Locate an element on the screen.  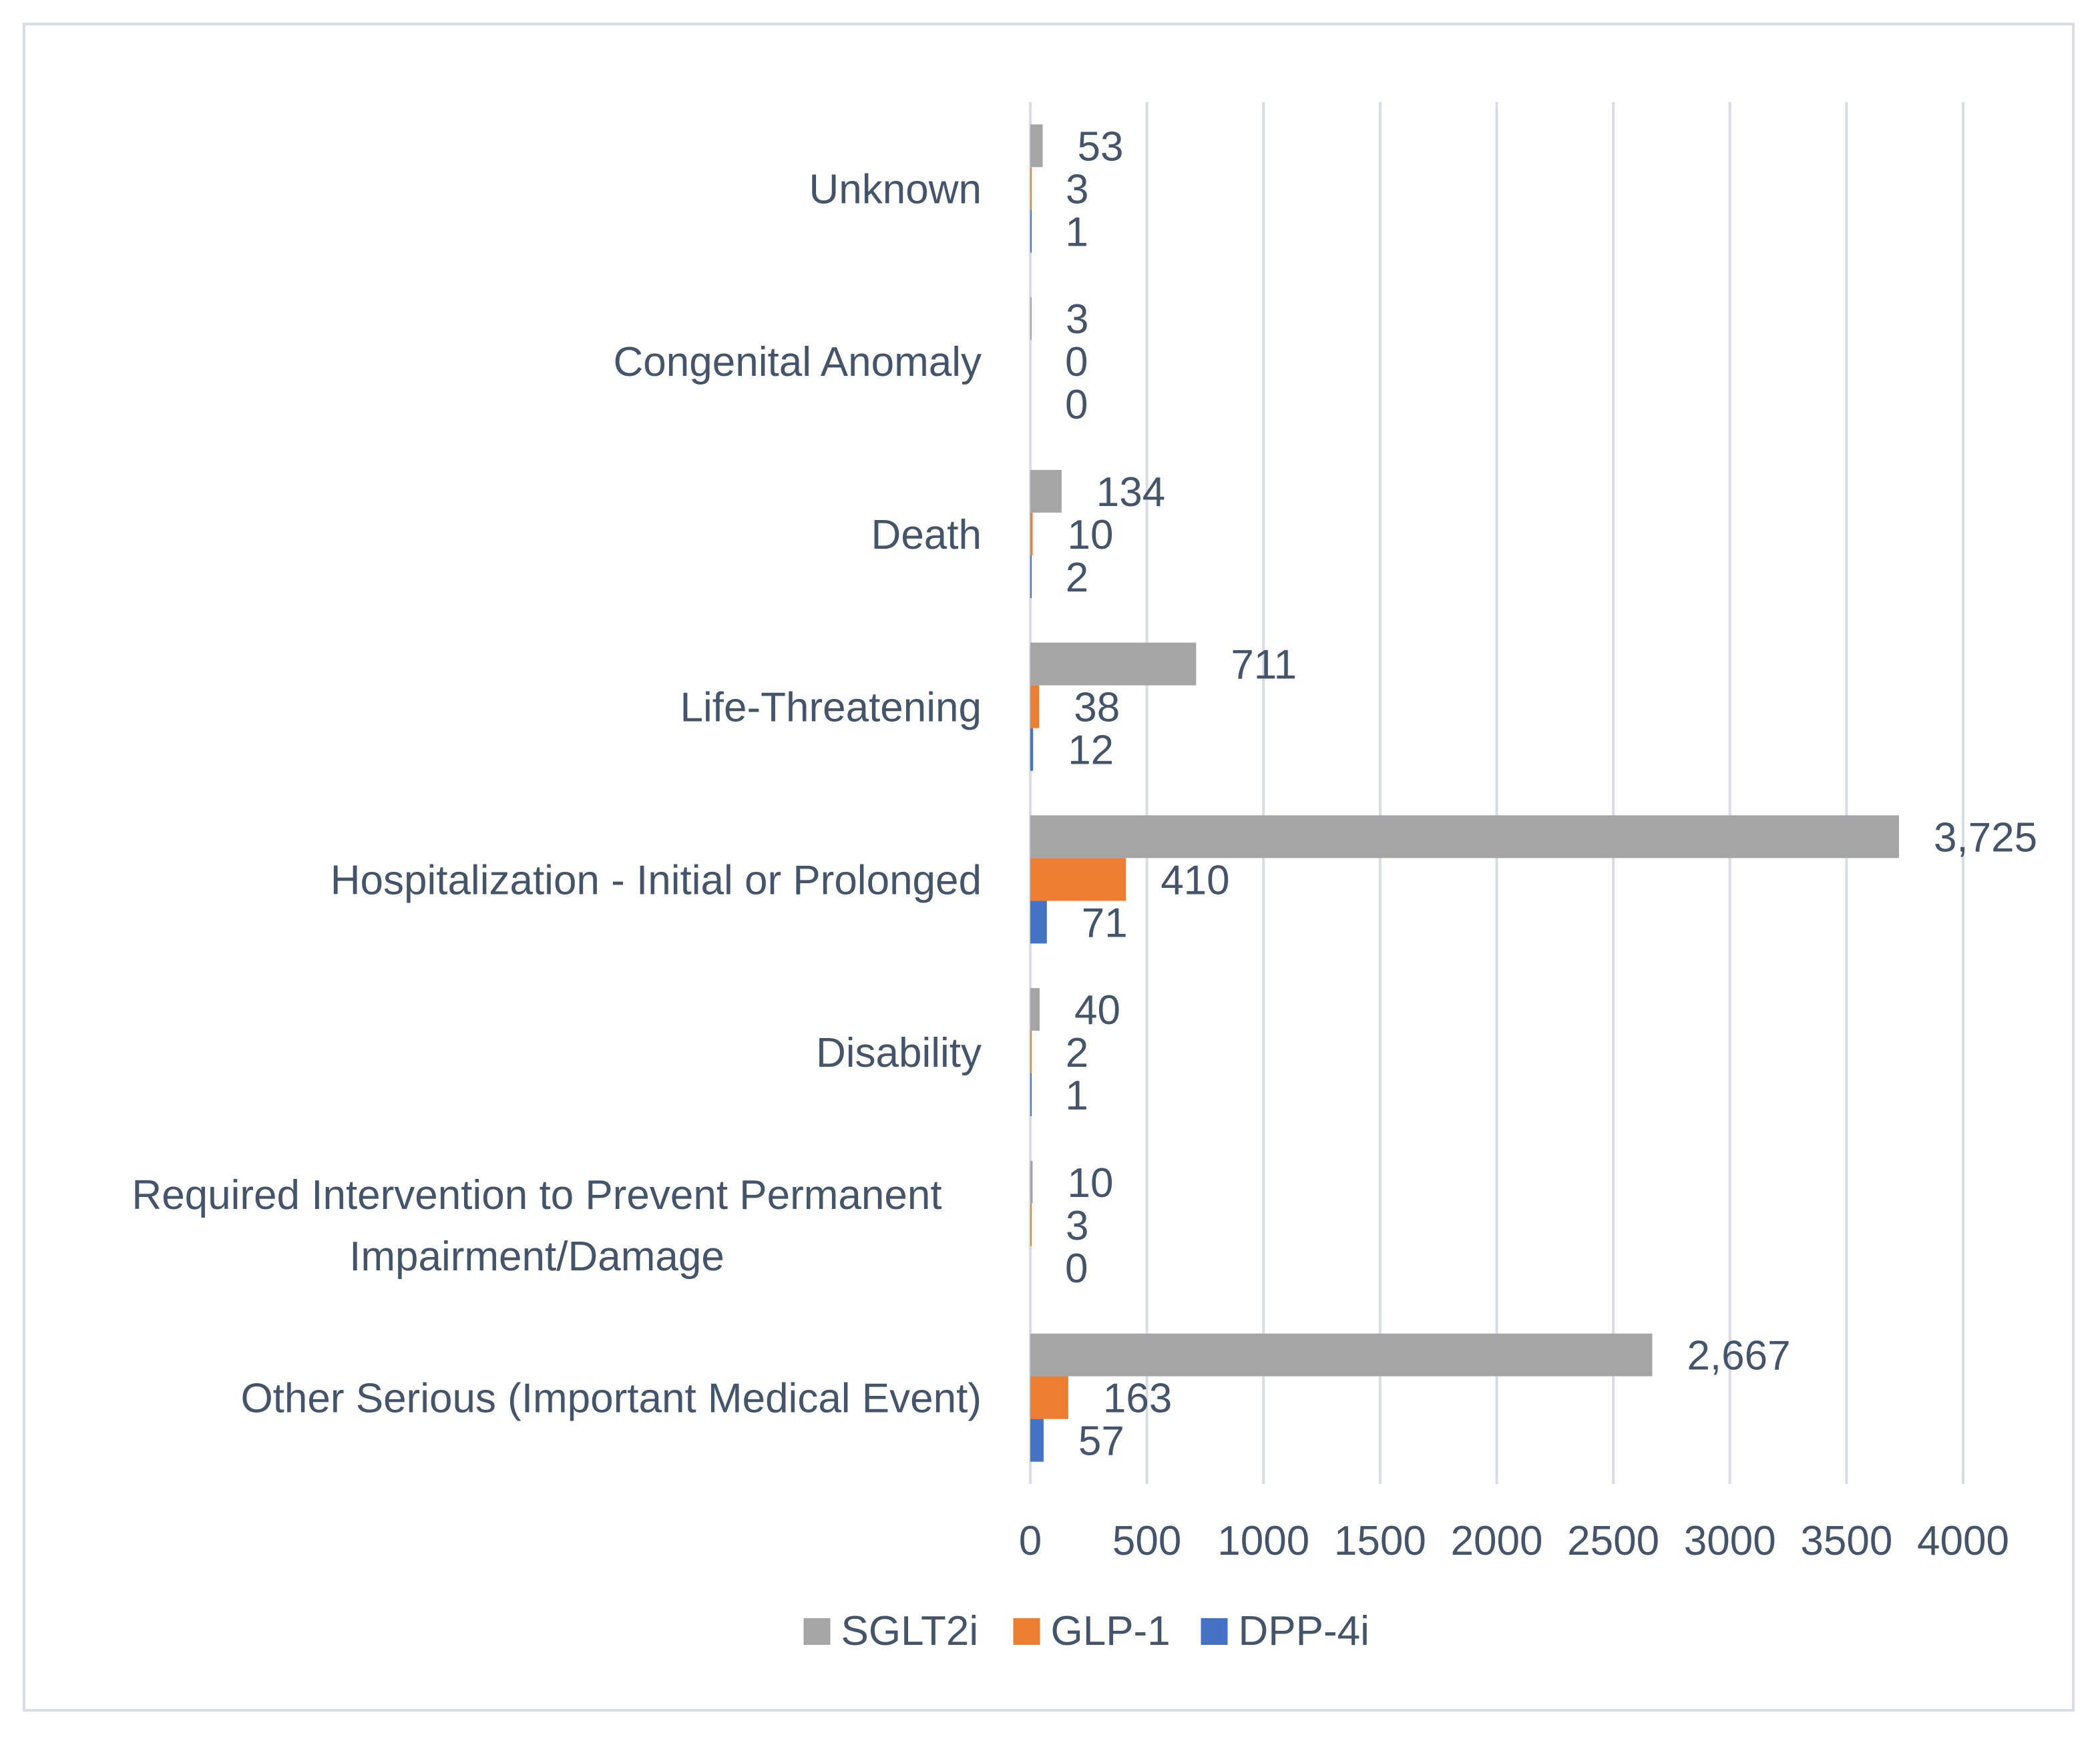
data-label: 2,667 is located at coordinates (1738, 1356).